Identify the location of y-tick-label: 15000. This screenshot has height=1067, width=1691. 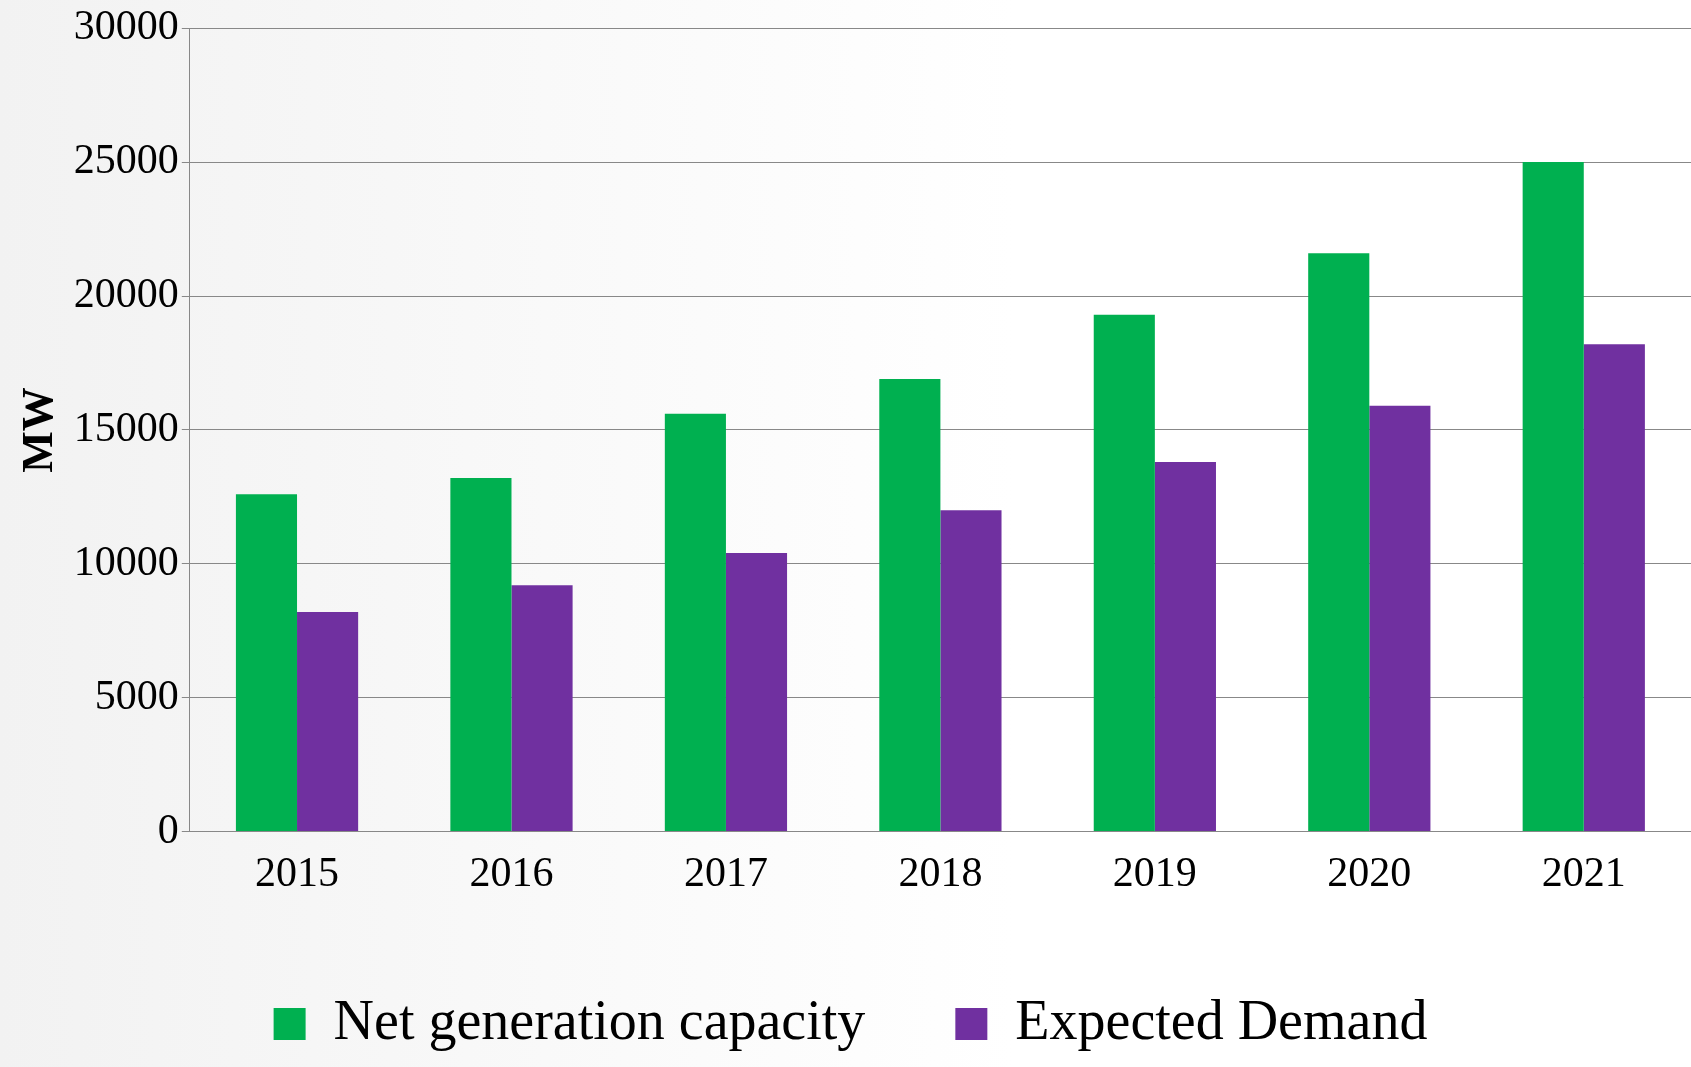
(126, 426).